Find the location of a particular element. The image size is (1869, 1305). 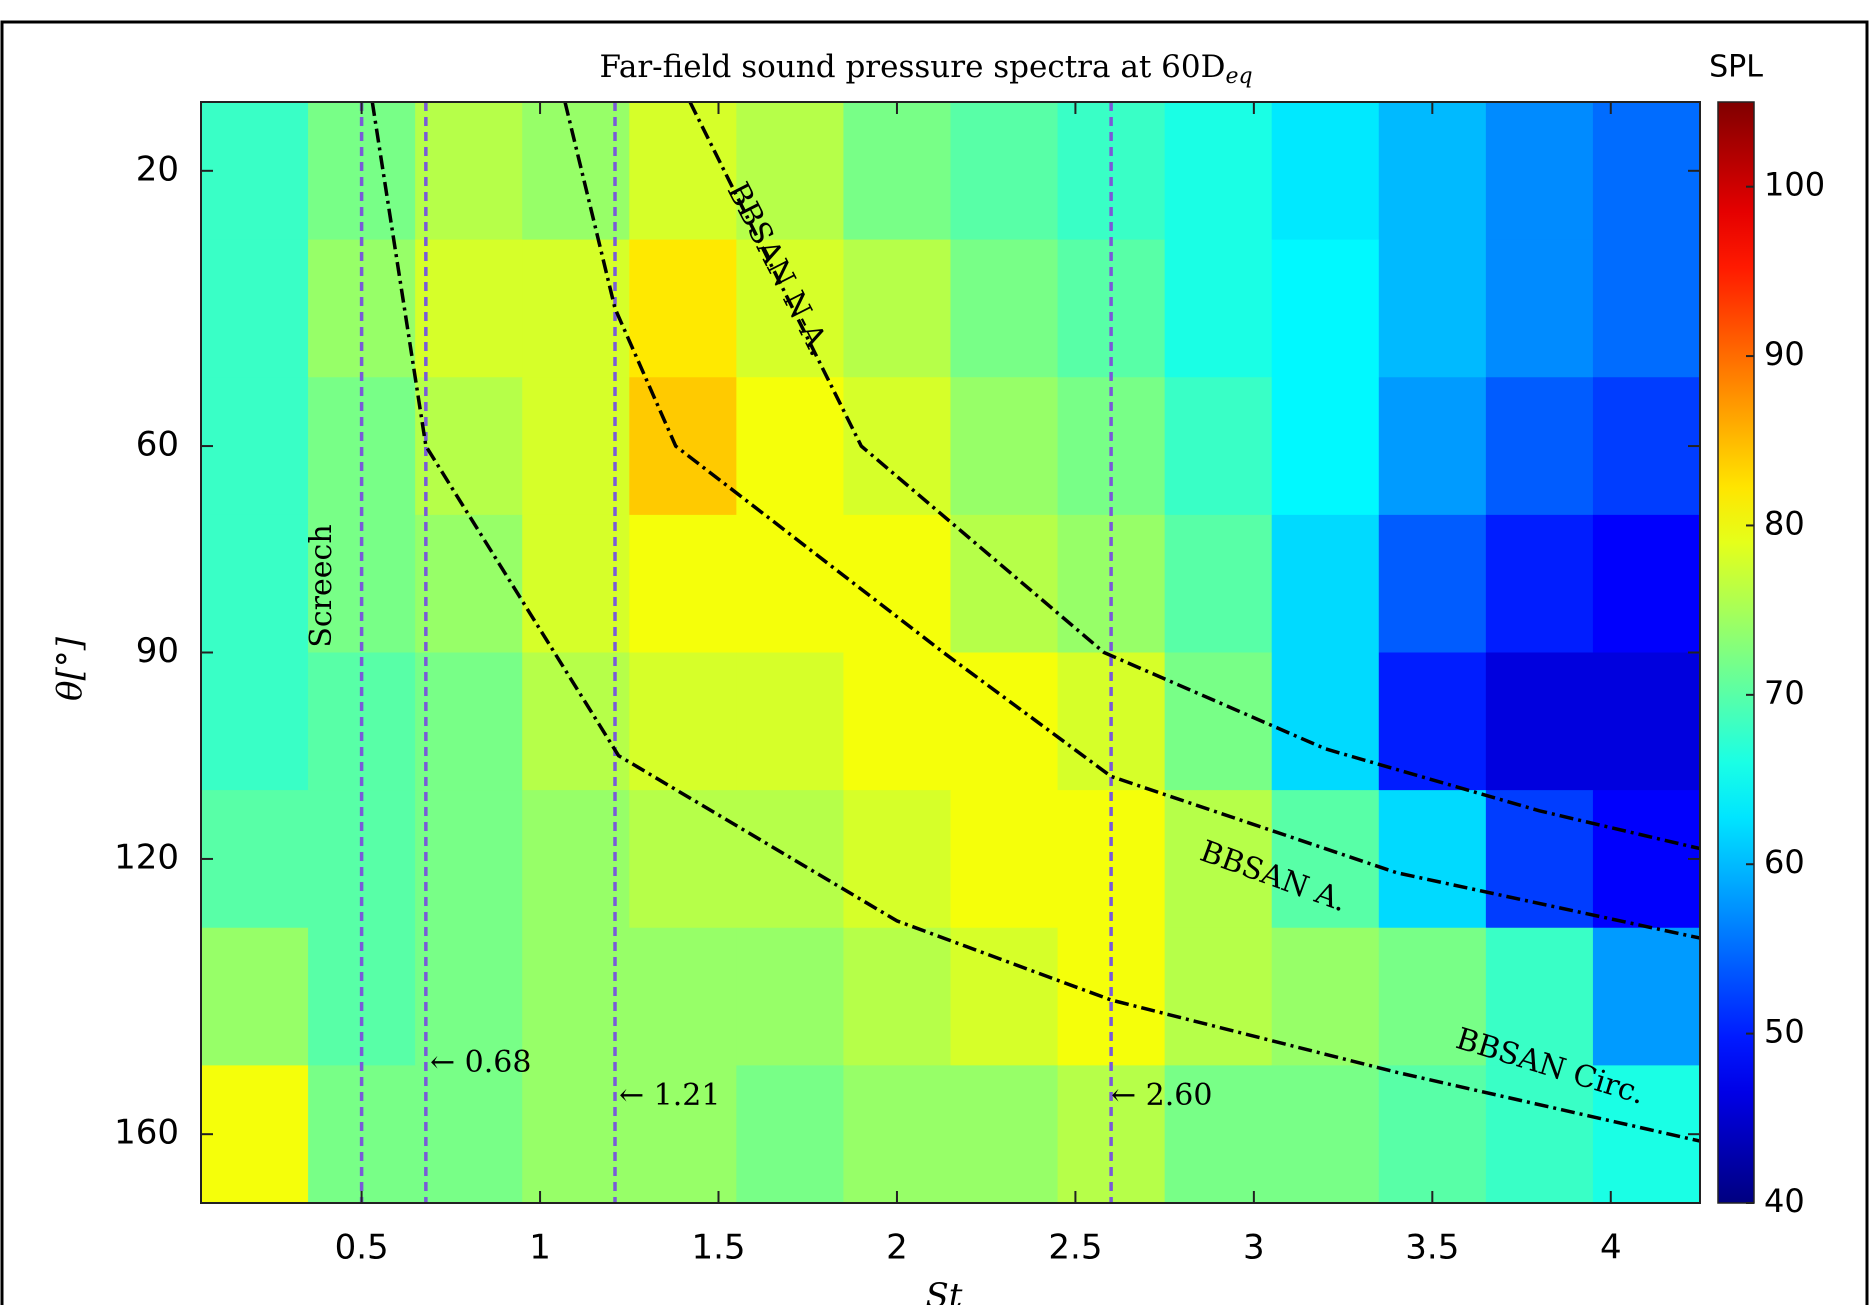

colorbar-tick-label: 90 is located at coordinates (1784, 354).